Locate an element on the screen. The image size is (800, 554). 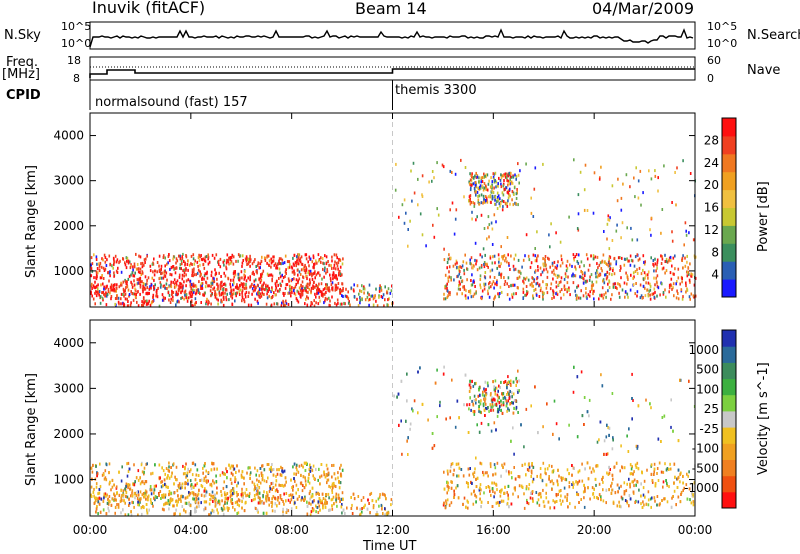
power-ytick-label-0: 1000 is located at coordinates (68, 271).